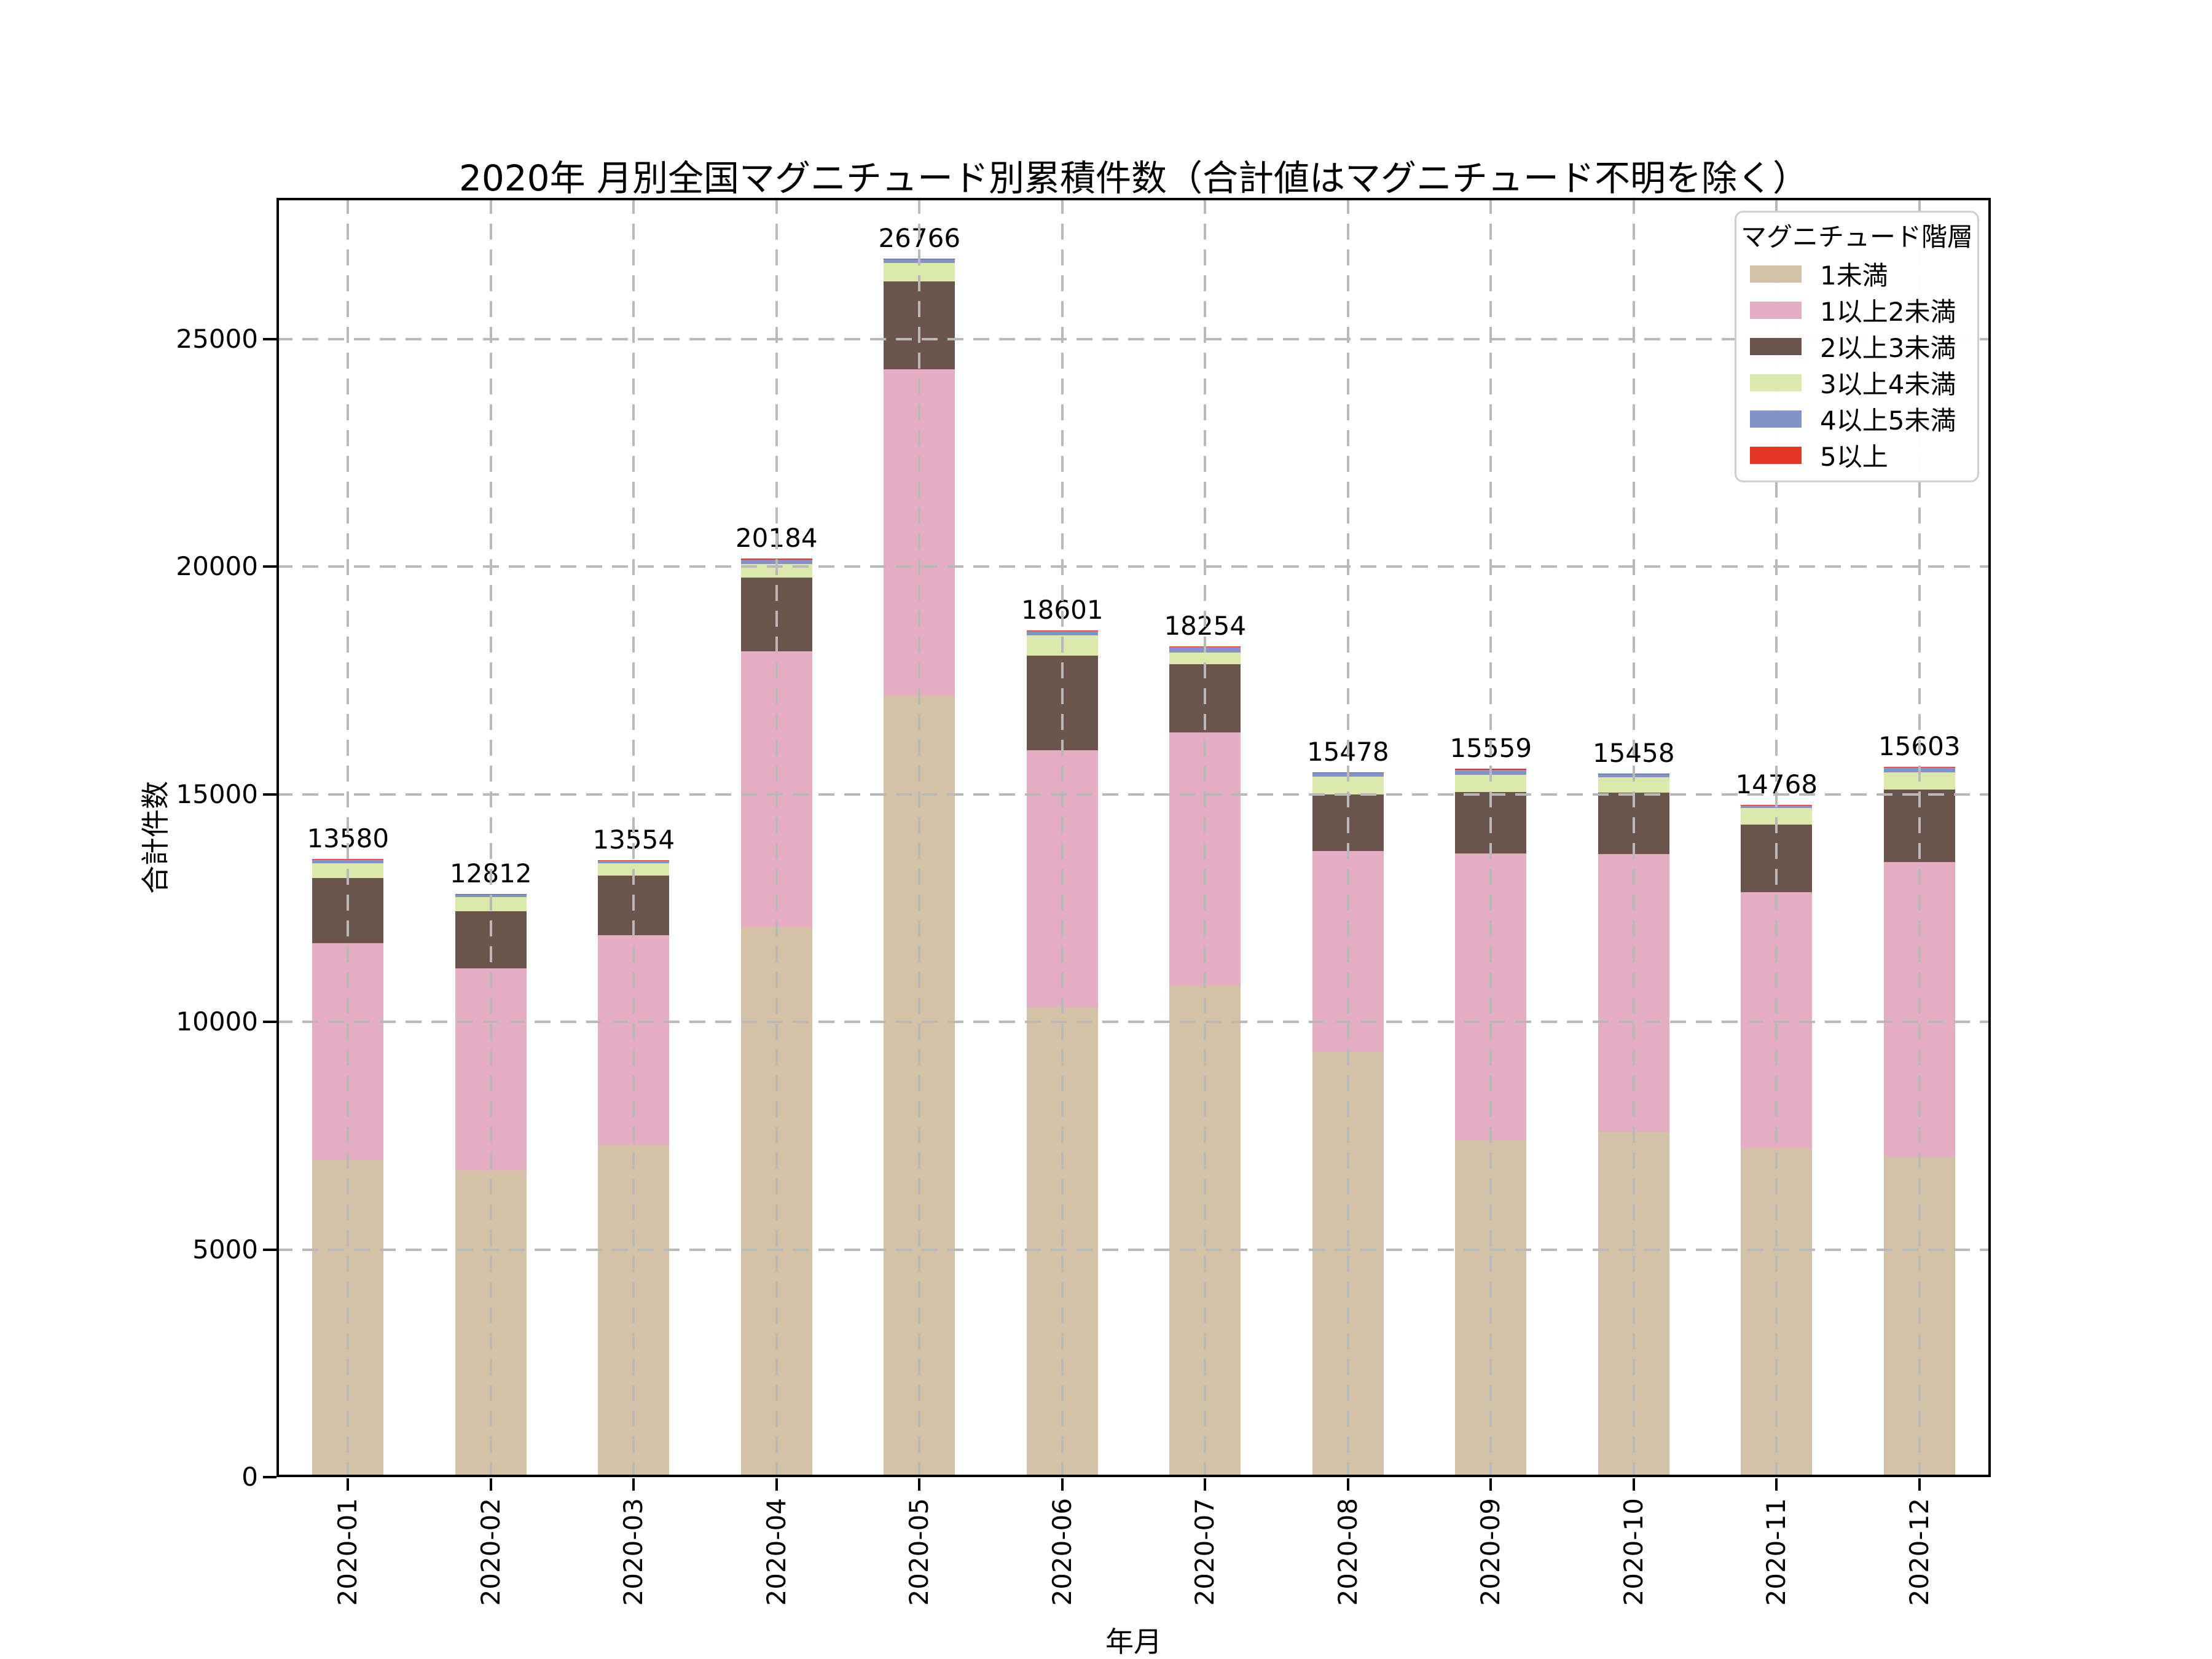  What do you see at coordinates (919, 1552) in the screenshot?
I see `xtick-label-2020-05: 2020-05` at bounding box center [919, 1552].